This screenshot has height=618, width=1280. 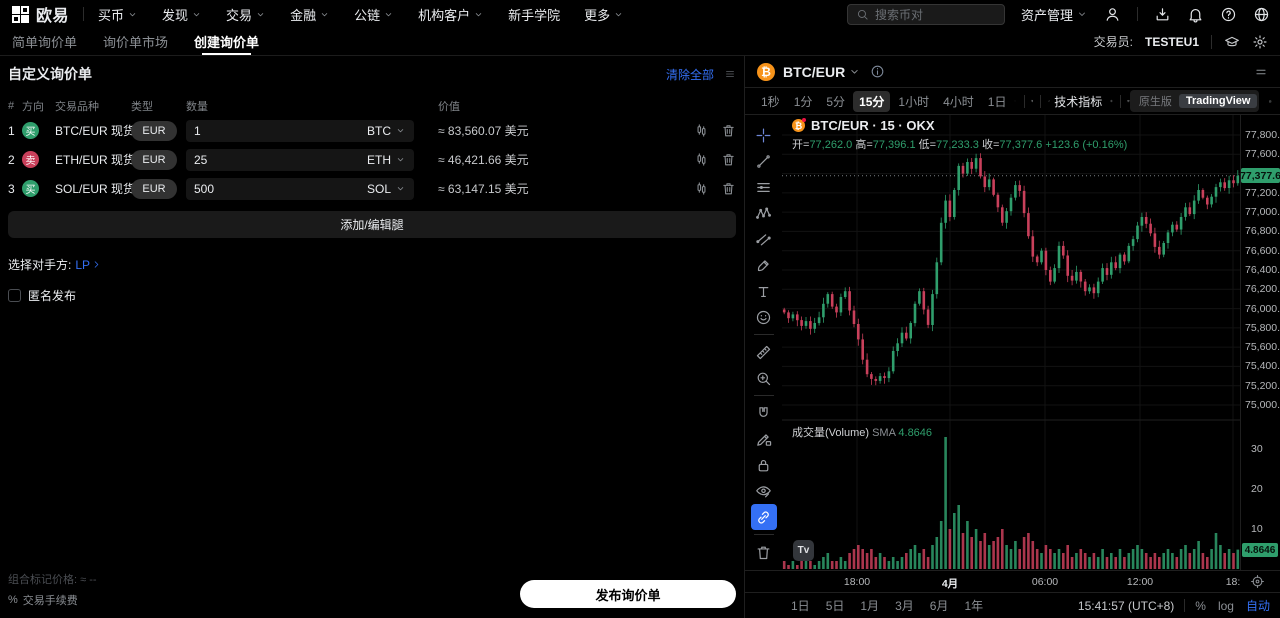 What do you see at coordinates (730, 74) in the screenshot?
I see `panel-menu-icon` at bounding box center [730, 74].